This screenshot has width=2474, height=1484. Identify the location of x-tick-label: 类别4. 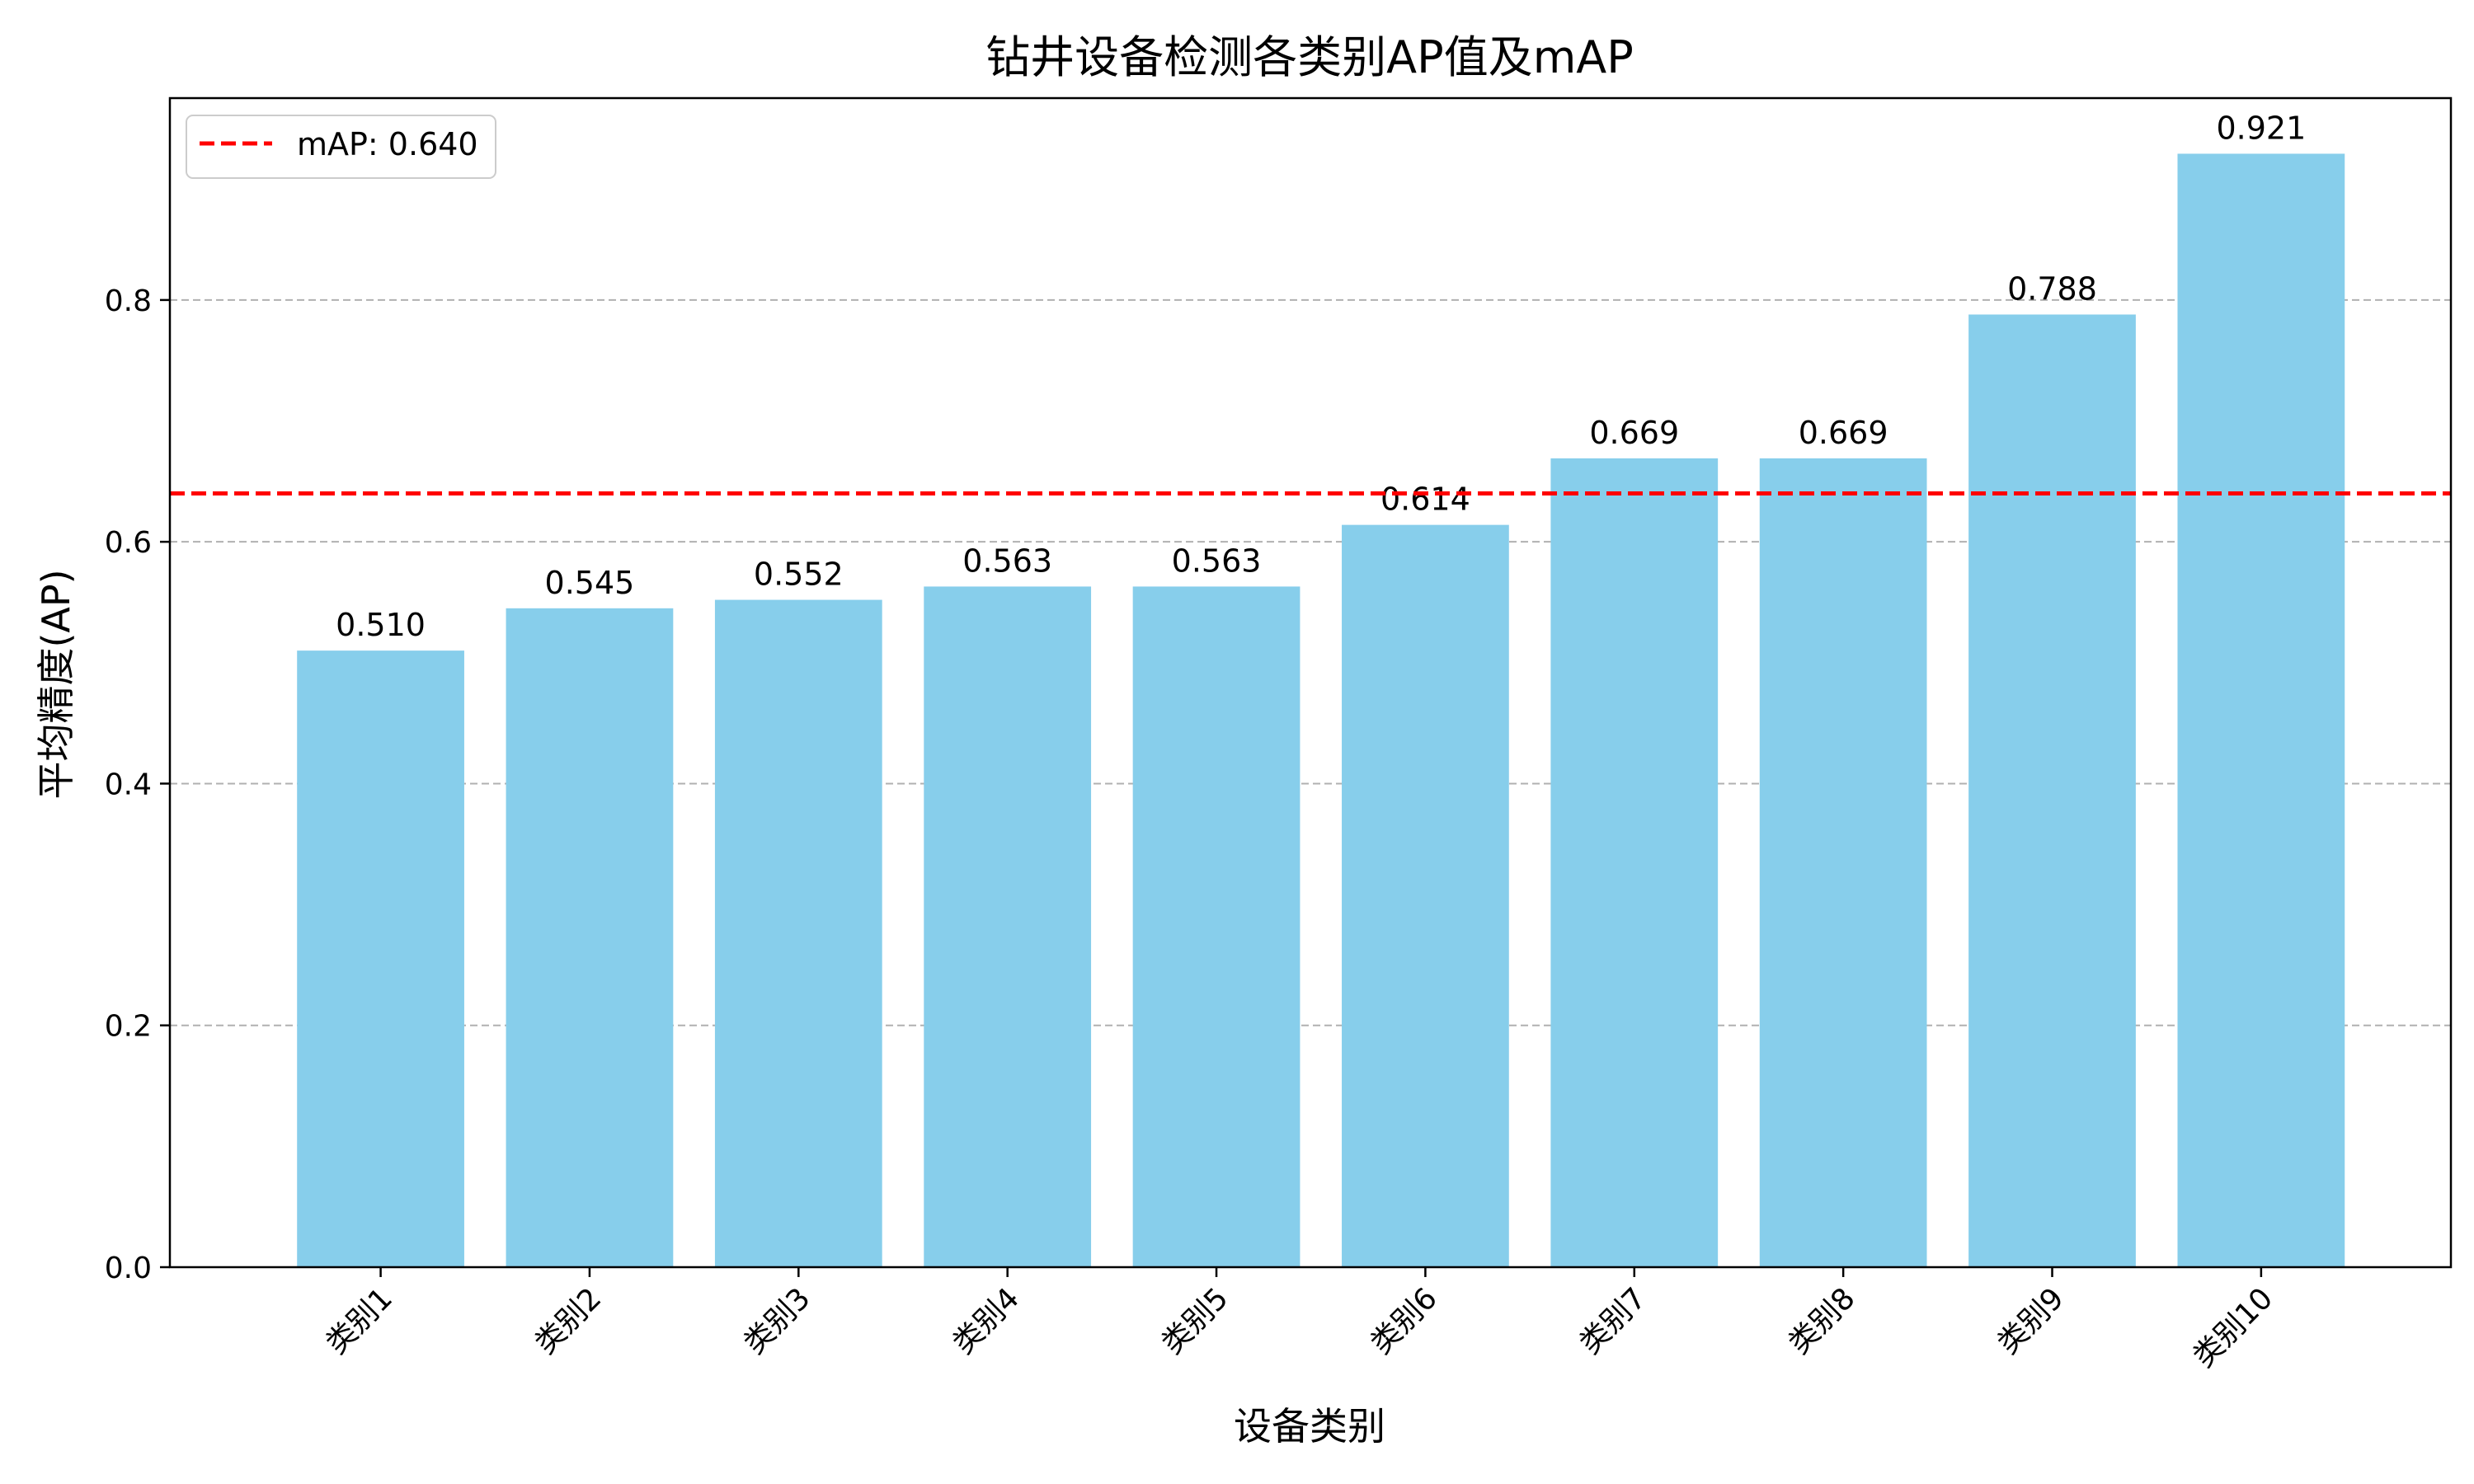
(986, 1320).